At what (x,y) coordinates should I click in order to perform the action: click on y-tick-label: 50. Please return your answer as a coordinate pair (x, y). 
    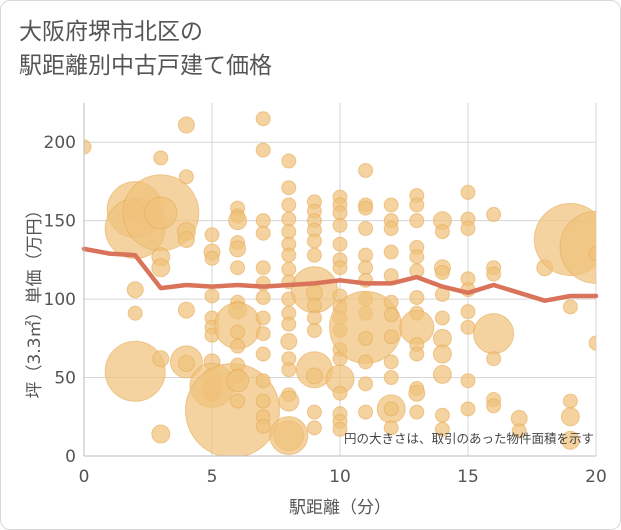
    Looking at the image, I should click on (65, 379).